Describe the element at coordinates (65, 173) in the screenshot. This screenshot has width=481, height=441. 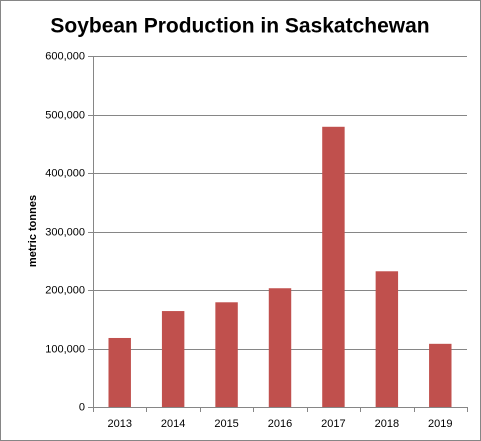
I see `y-tick-label: 400,000` at that location.